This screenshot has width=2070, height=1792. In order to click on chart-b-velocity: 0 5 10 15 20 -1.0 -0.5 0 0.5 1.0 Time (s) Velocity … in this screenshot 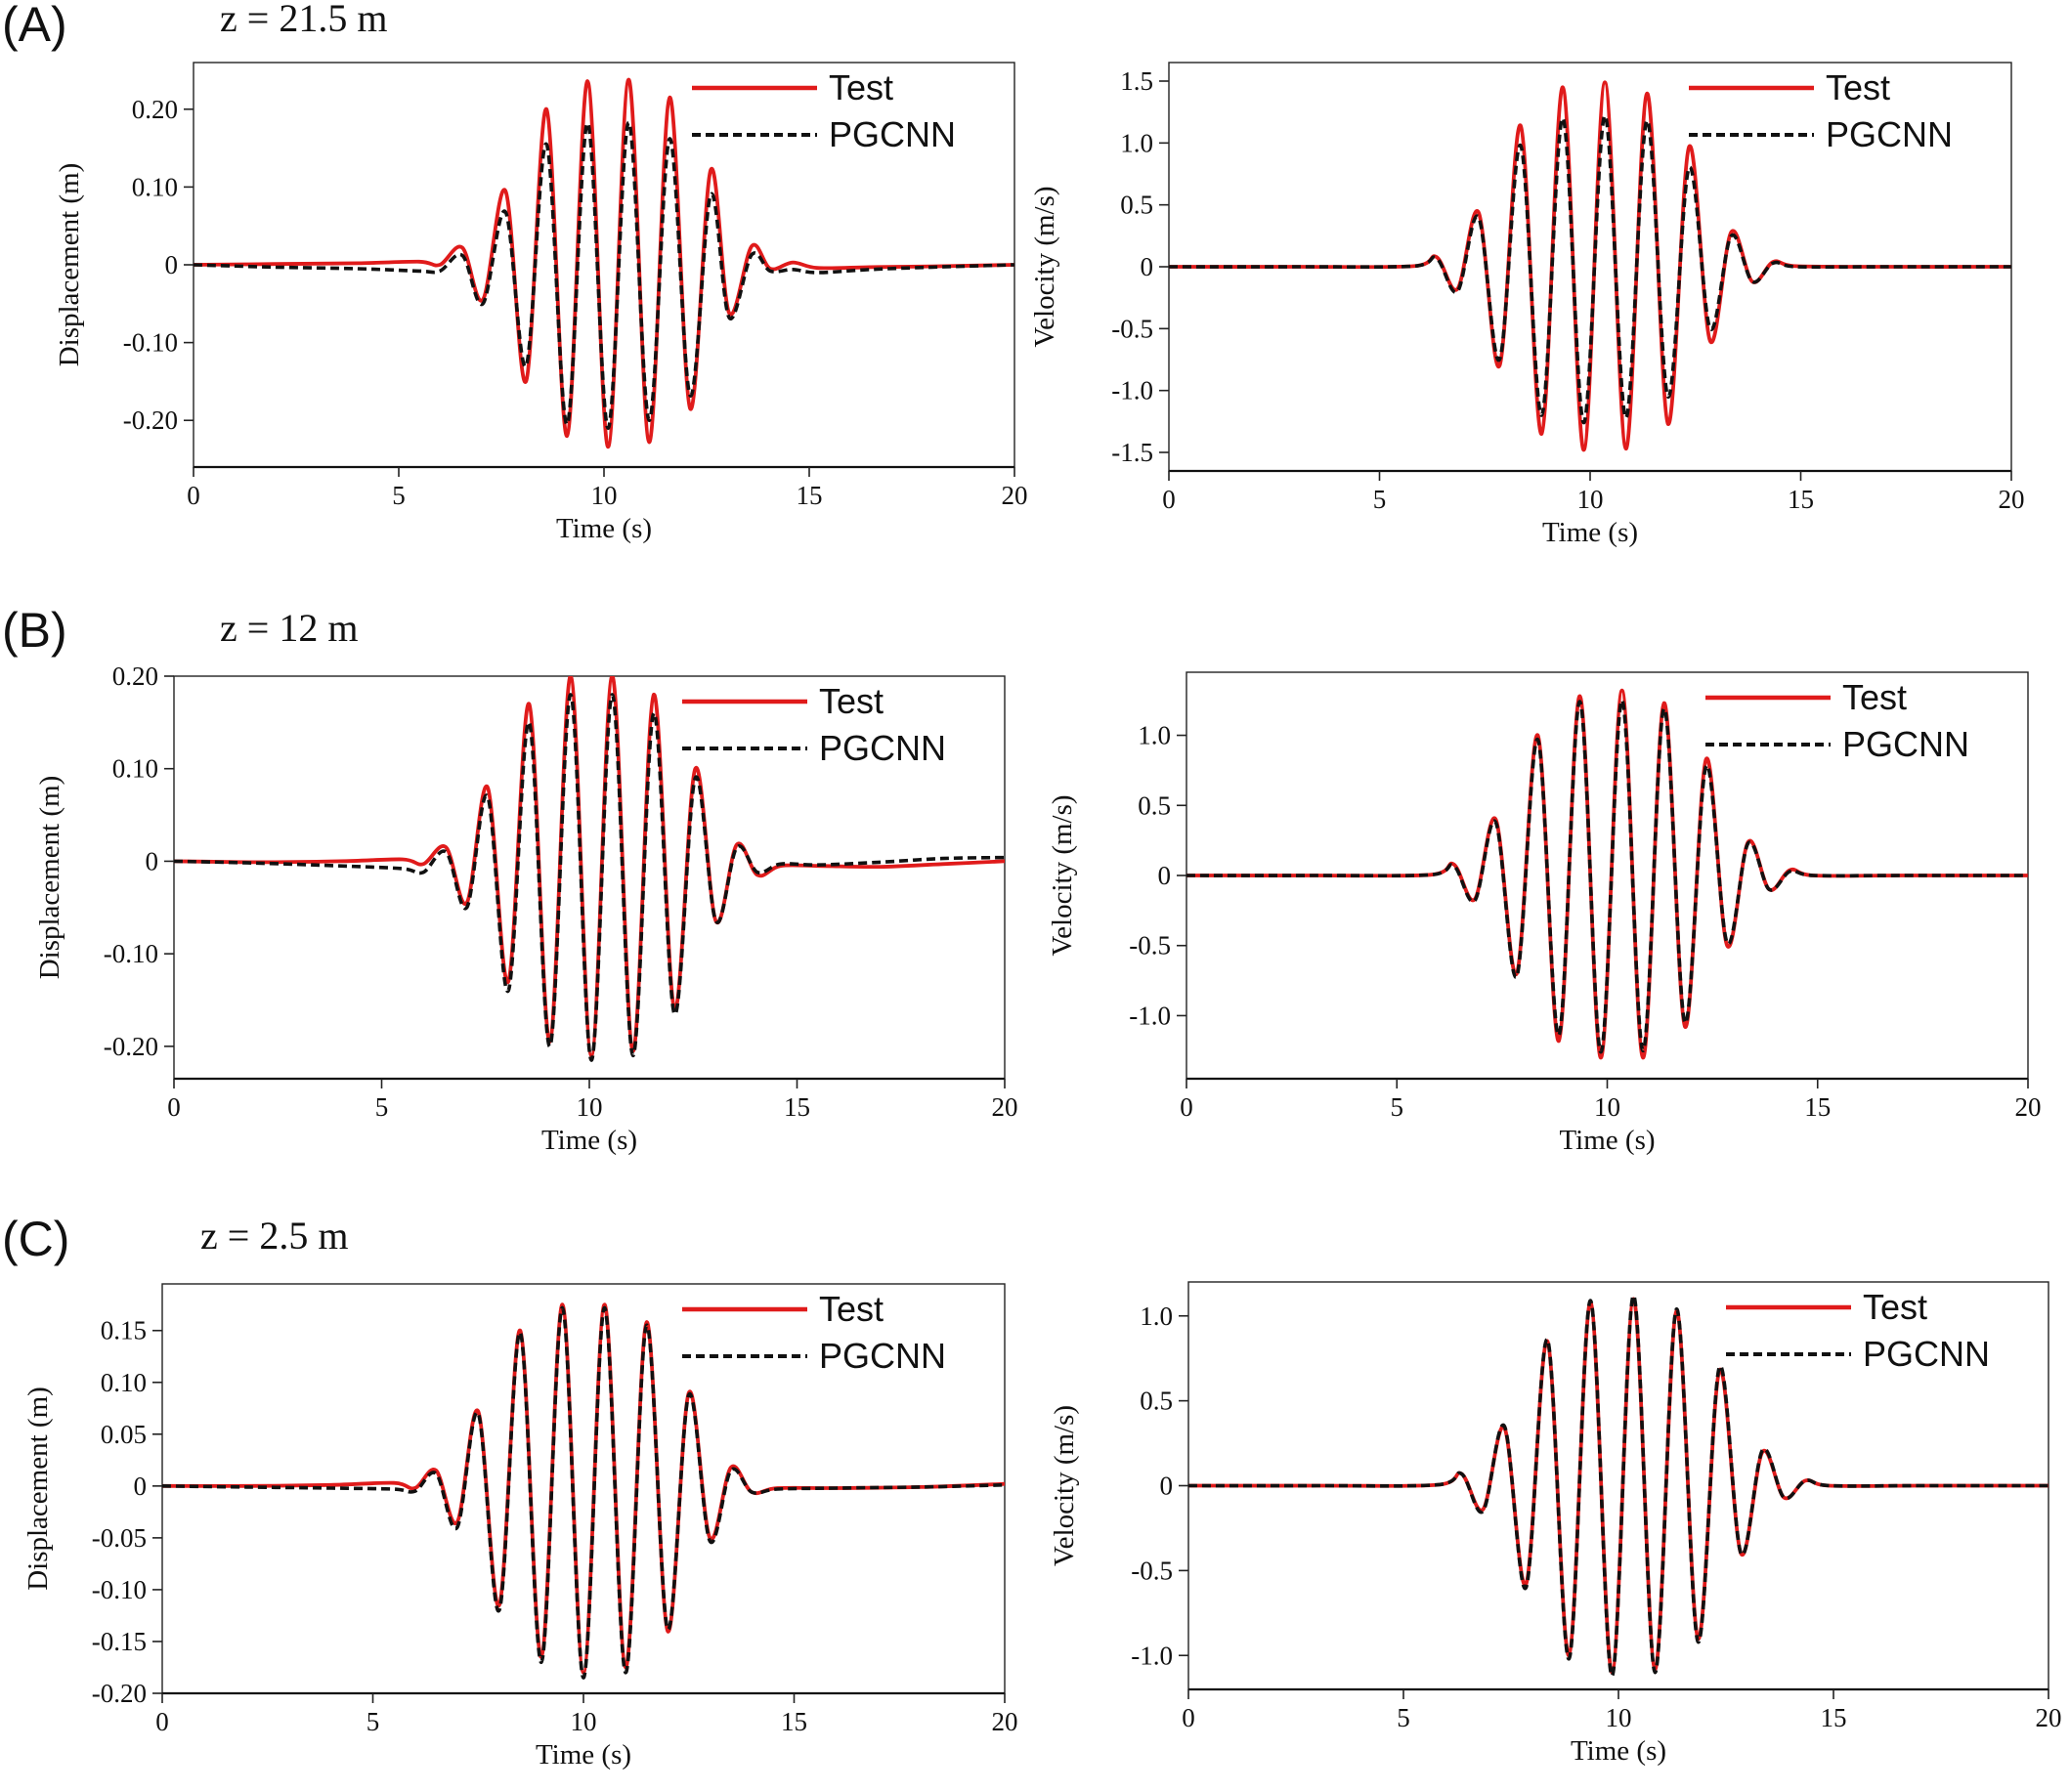, I will do `click(1544, 913)`.